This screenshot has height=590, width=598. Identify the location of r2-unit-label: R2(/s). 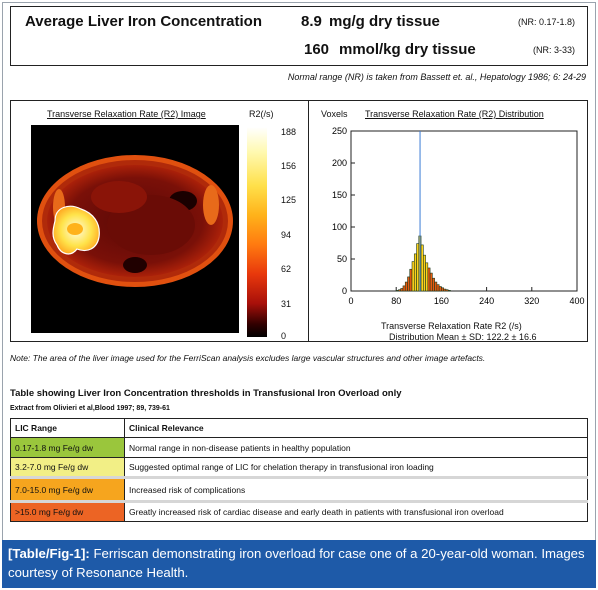
(261, 114).